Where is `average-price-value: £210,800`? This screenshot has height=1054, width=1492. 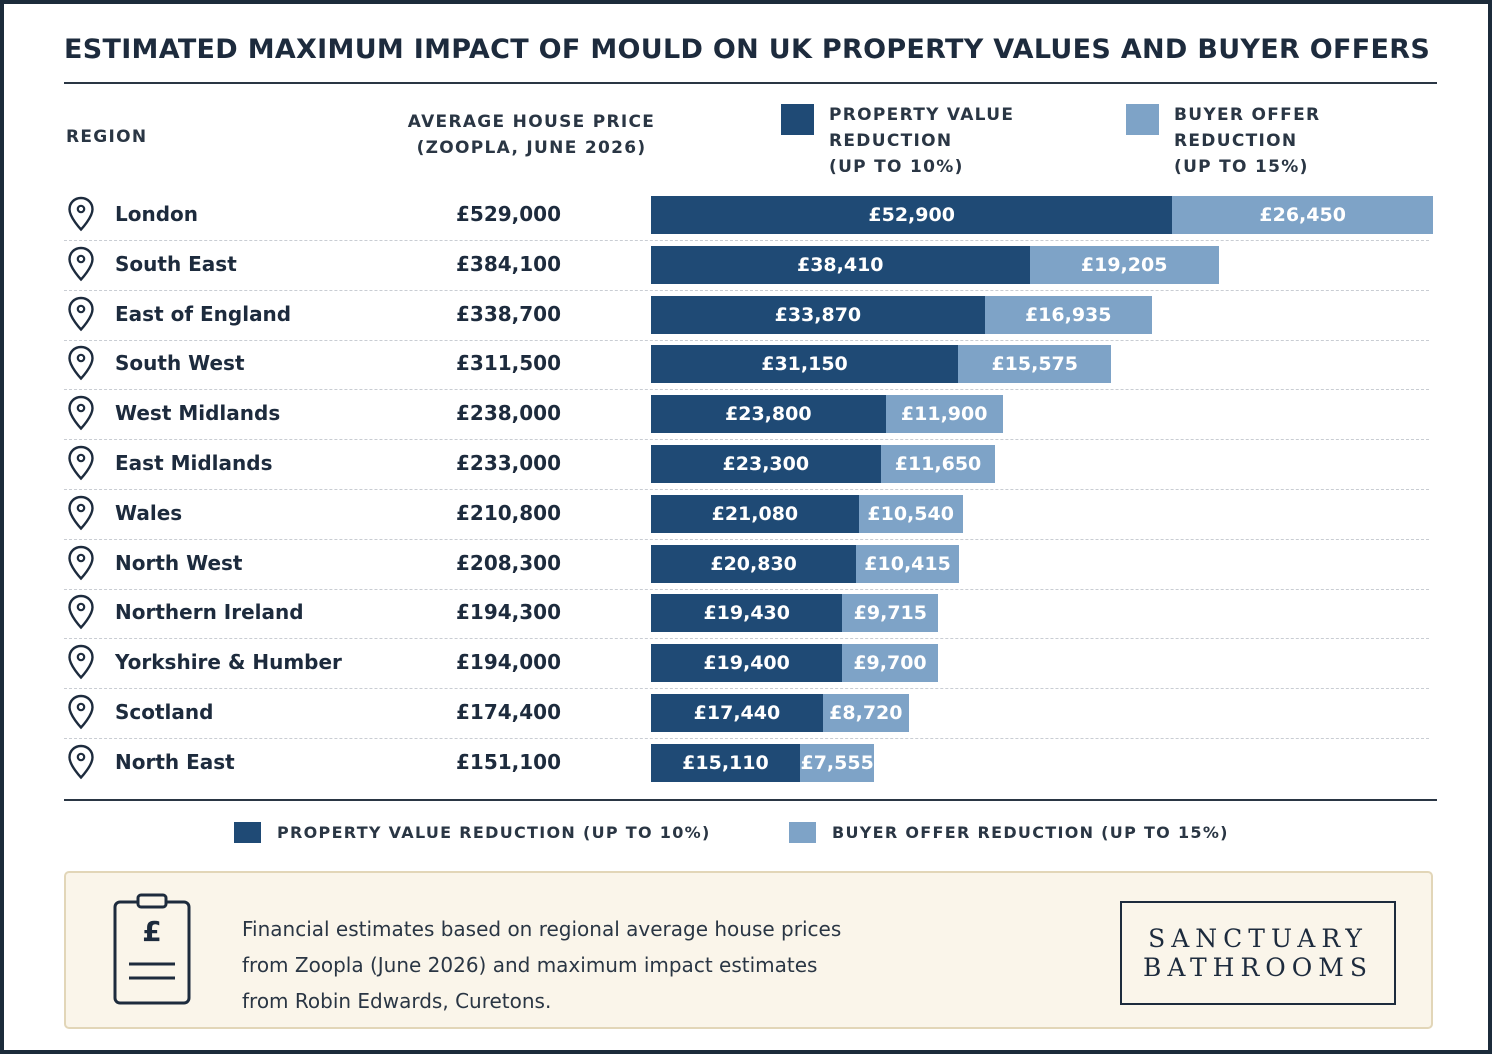
average-price-value: £210,800 is located at coordinates (508, 512).